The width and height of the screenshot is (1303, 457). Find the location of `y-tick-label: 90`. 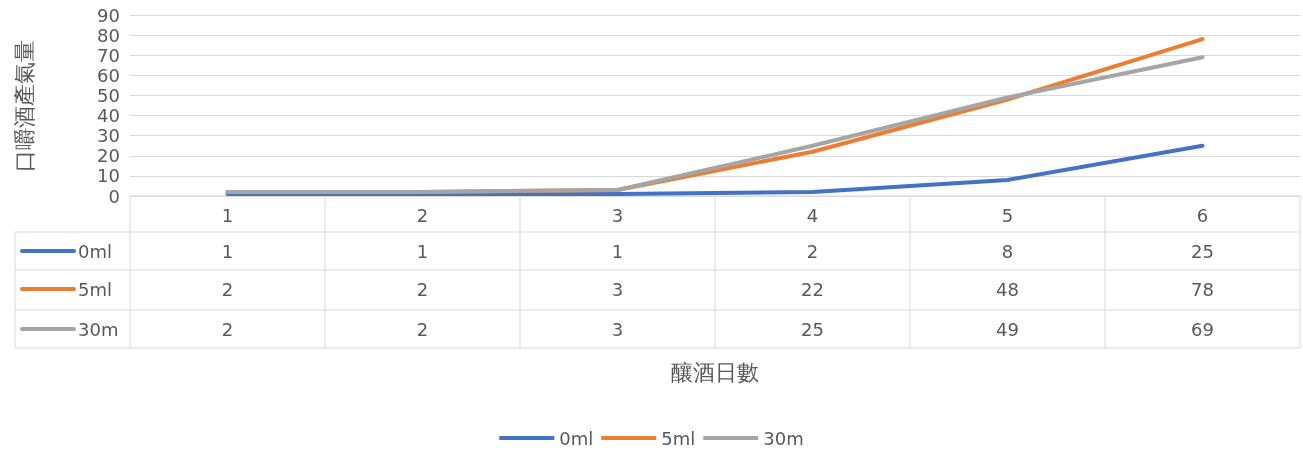

y-tick-label: 90 is located at coordinates (108, 15).